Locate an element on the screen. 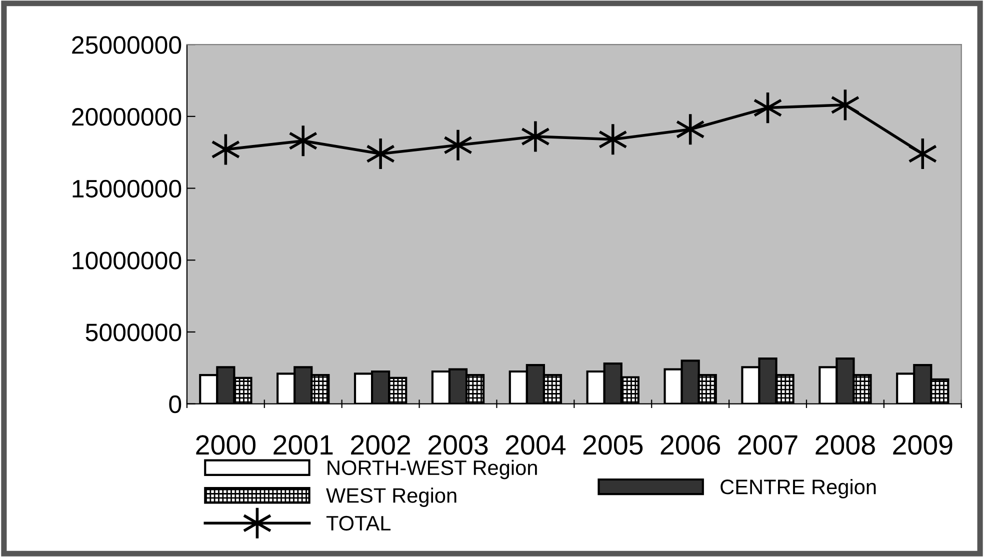 This screenshot has width=984, height=557. x-tick-label: 2005 is located at coordinates (613, 445).